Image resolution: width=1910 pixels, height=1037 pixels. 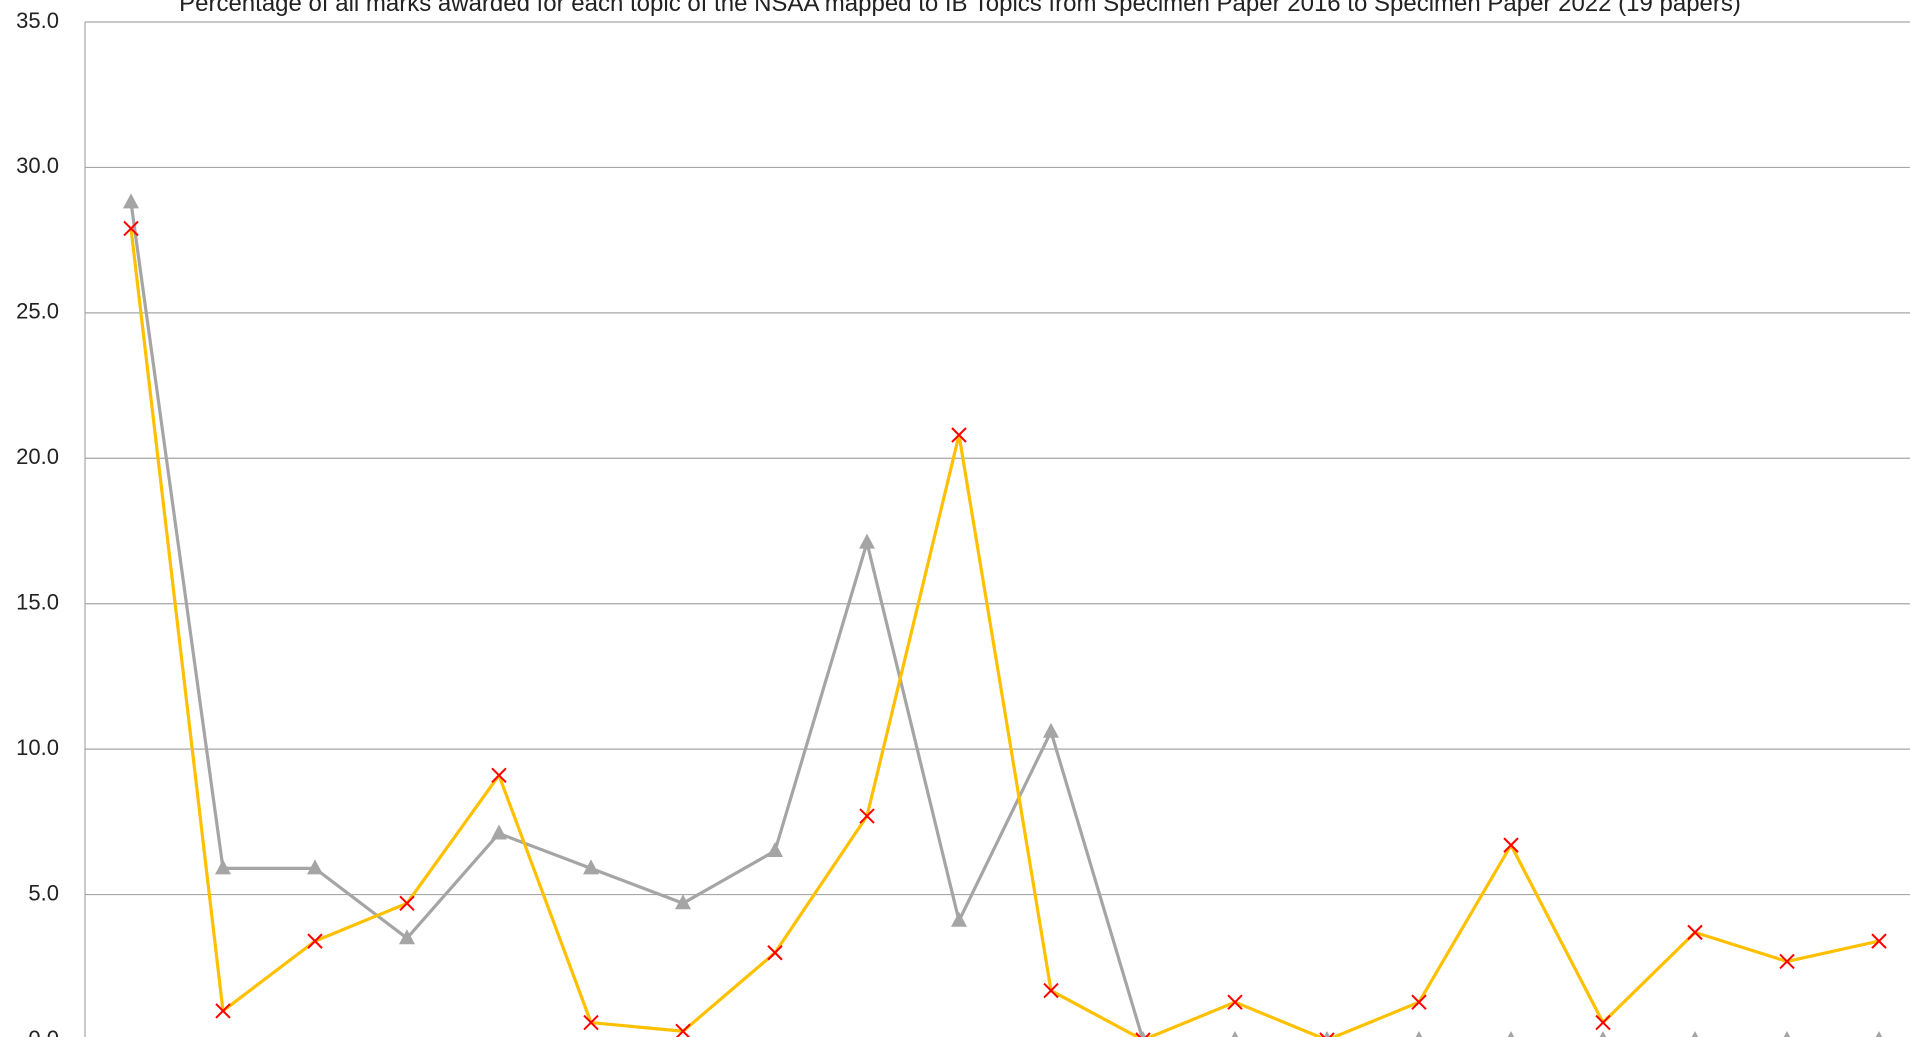 What do you see at coordinates (43, 892) in the screenshot?
I see `y-tick-label: 5.0` at bounding box center [43, 892].